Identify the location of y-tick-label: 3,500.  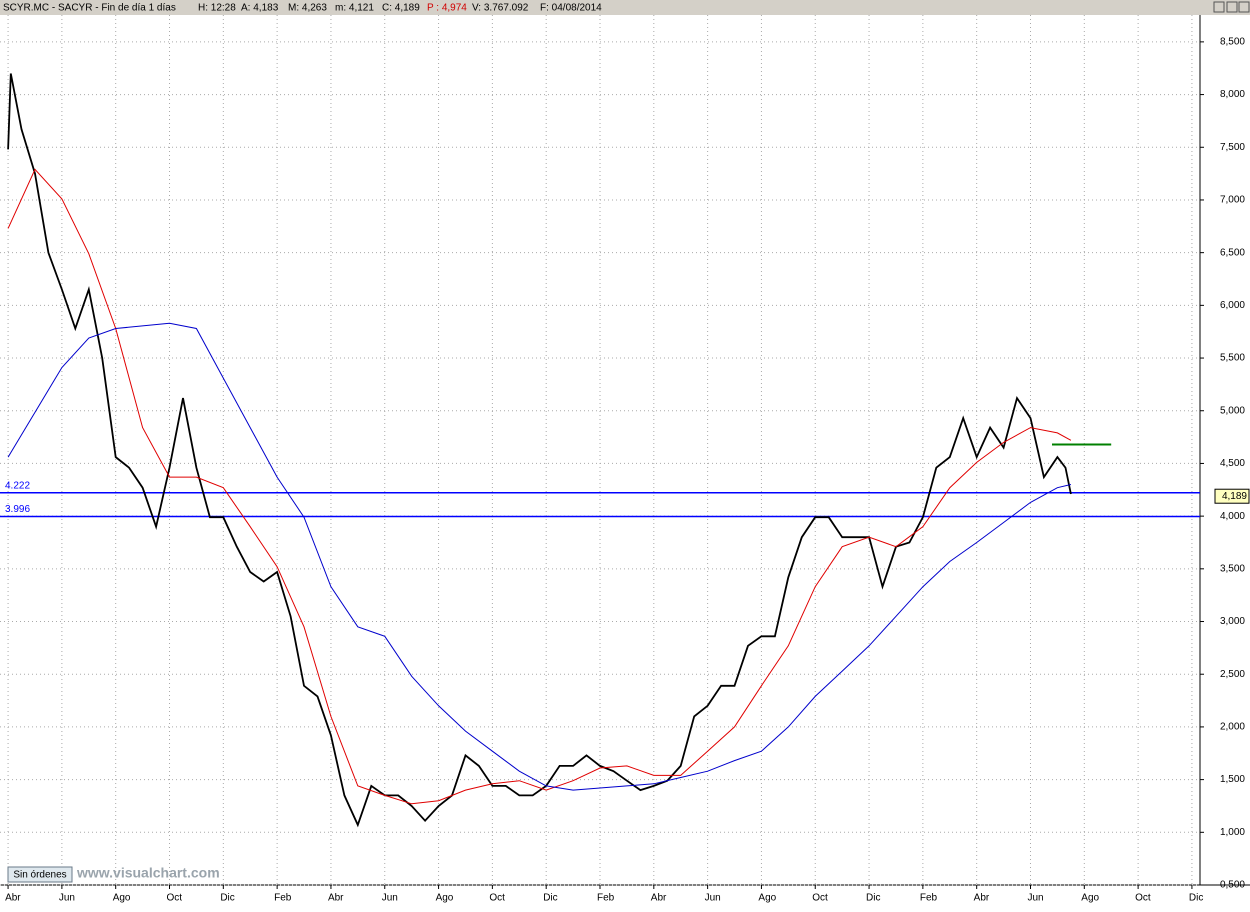
(1232, 568).